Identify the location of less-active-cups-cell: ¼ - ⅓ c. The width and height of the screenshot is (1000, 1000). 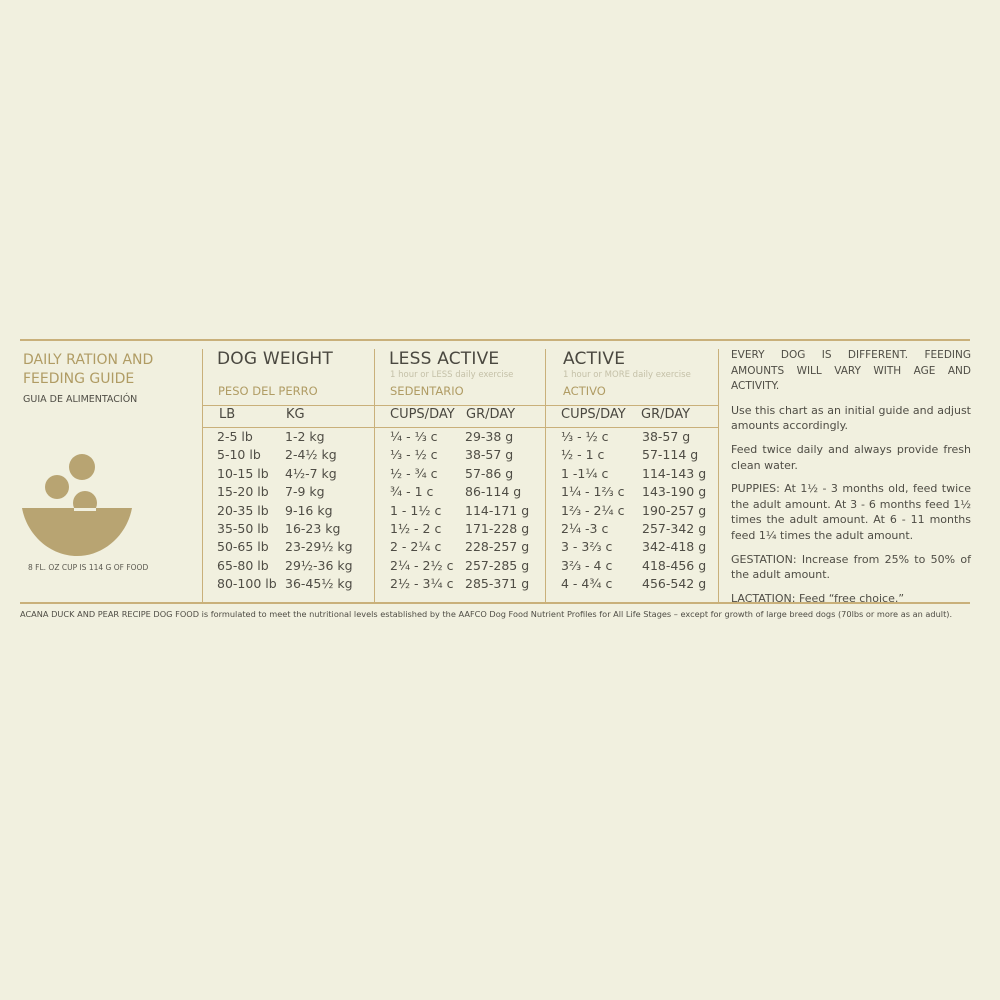
(414, 436).